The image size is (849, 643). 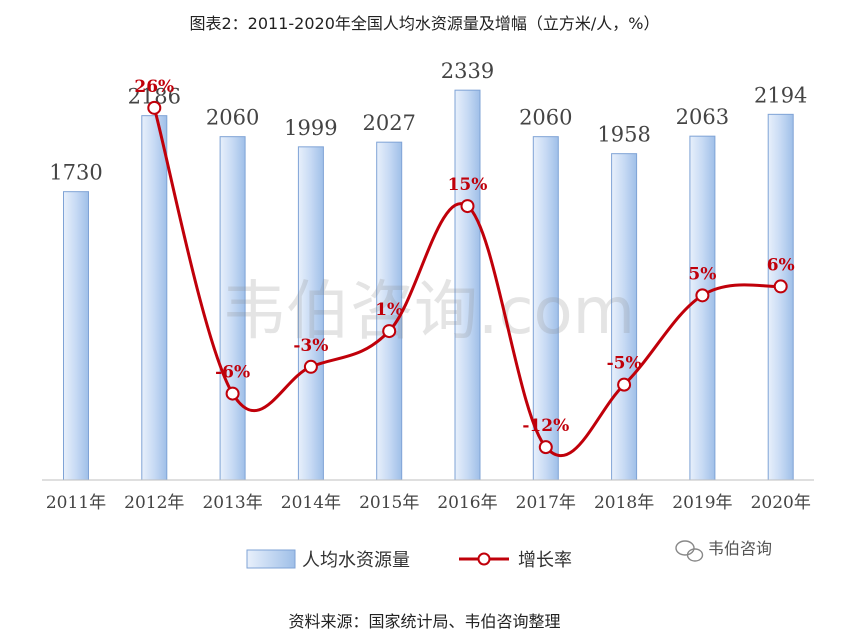 What do you see at coordinates (624, 364) in the screenshot?
I see `growth-value-label: -5%` at bounding box center [624, 364].